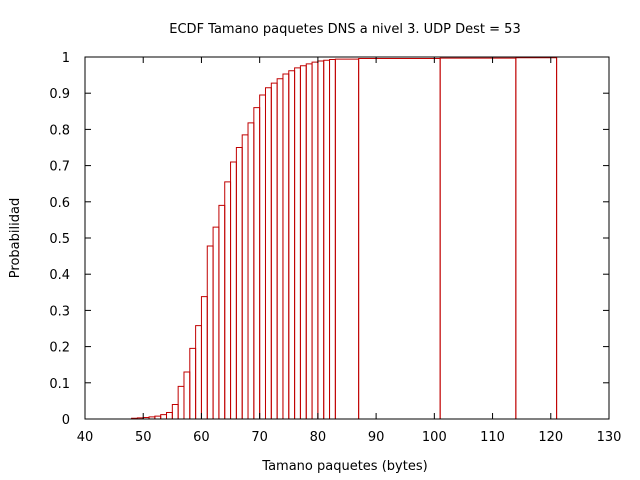 This screenshot has height=480, width=640. I want to click on x-tick-label-60: 60, so click(201, 437).